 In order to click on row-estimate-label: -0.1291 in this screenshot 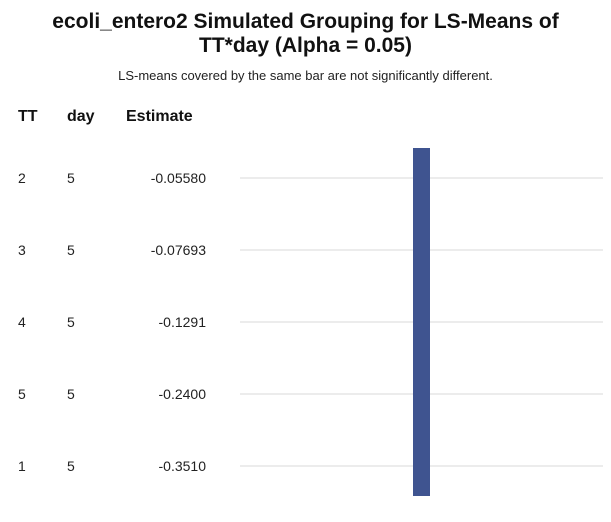, I will do `click(183, 322)`.